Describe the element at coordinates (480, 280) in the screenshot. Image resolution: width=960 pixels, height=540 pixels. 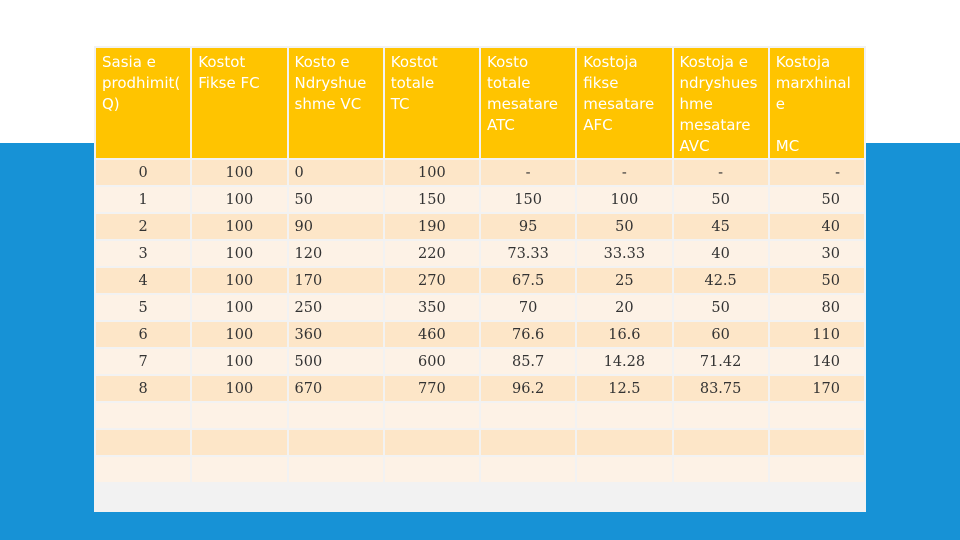
I see `table-row: 4 100 170 270 67.5 25 42.5 50` at that location.